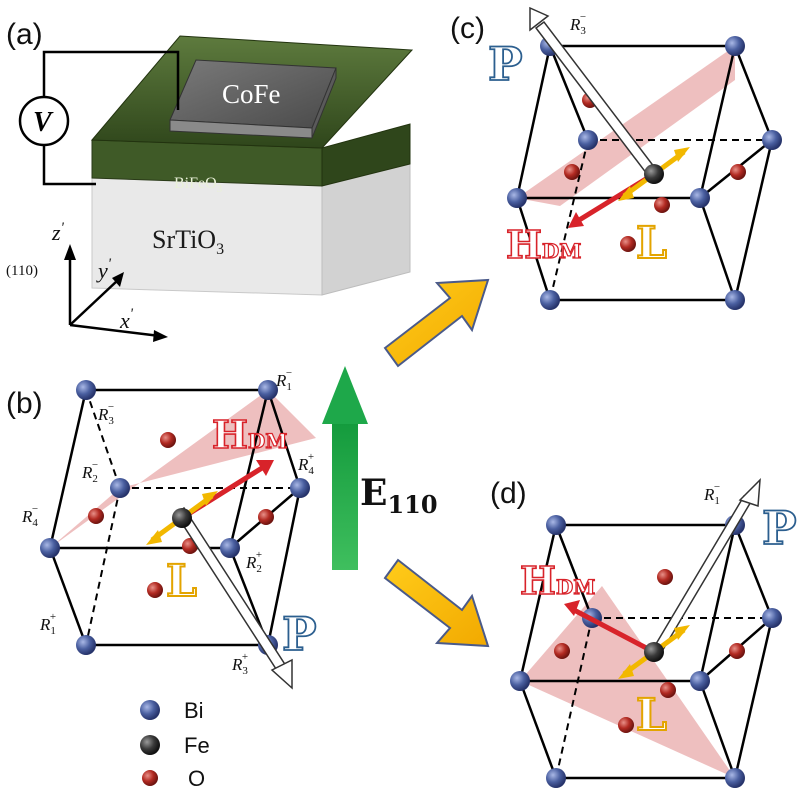 This screenshot has width=803, height=792. Describe the element at coordinates (22, 271) in the screenshot. I see `plane-label: (110)` at that location.